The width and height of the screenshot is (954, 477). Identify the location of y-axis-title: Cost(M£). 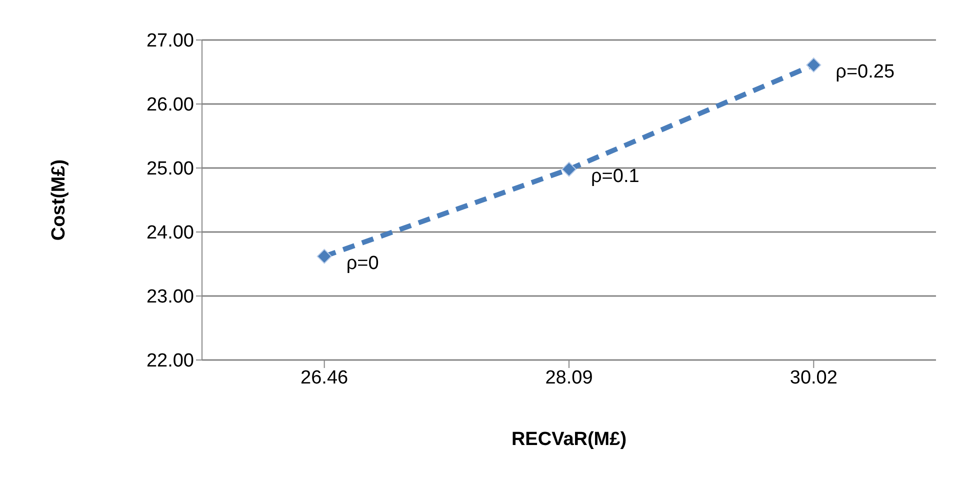
(59, 200).